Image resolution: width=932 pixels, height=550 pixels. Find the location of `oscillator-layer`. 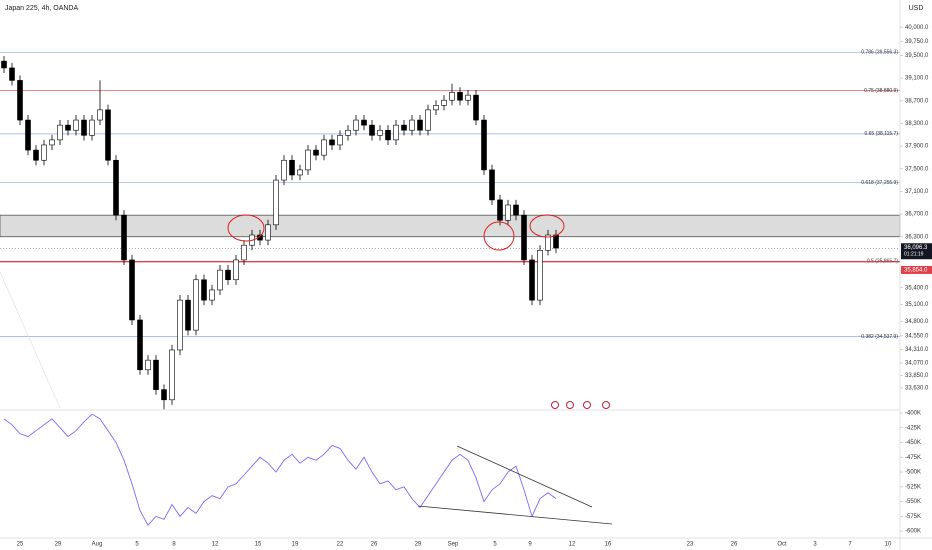

oscillator-layer is located at coordinates (280, 470).